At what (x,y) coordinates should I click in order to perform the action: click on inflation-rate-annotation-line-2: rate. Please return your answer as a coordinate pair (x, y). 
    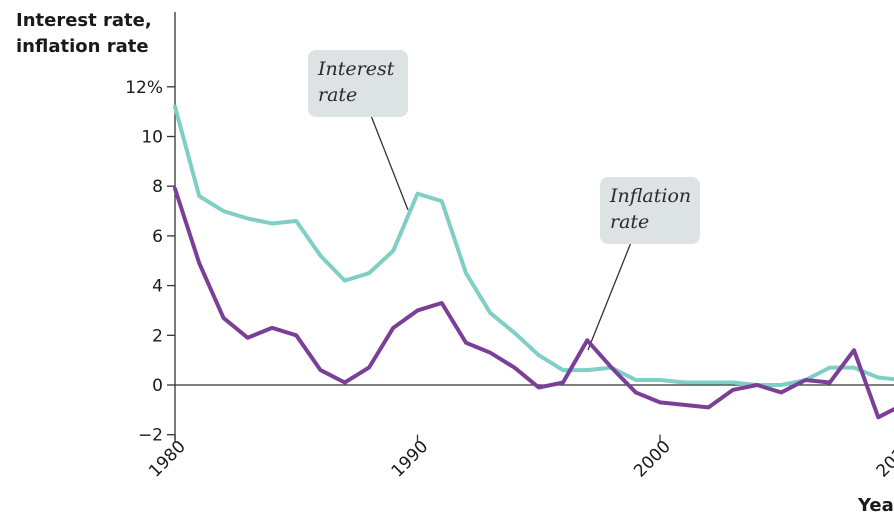
    Looking at the image, I should click on (630, 222).